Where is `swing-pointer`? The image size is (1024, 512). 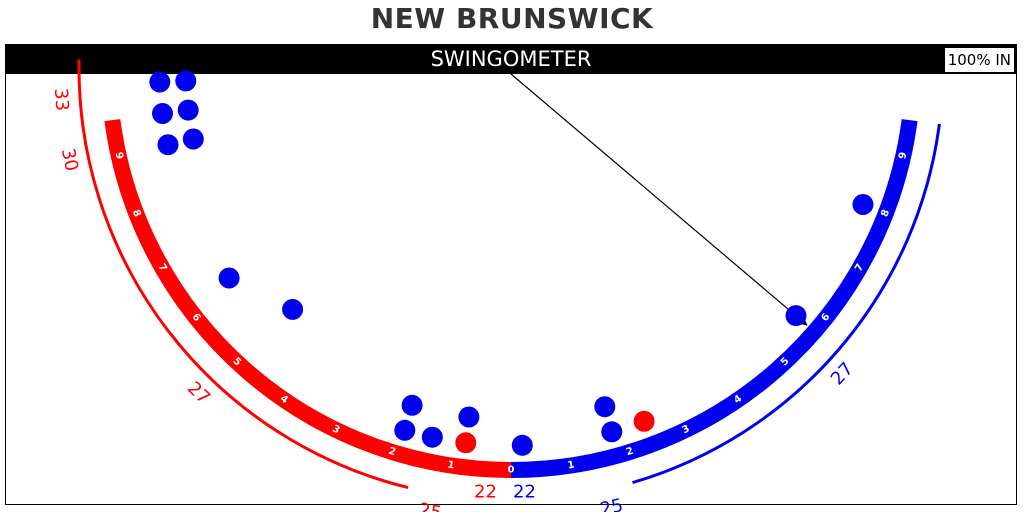
swing-pointer is located at coordinates (659, 199).